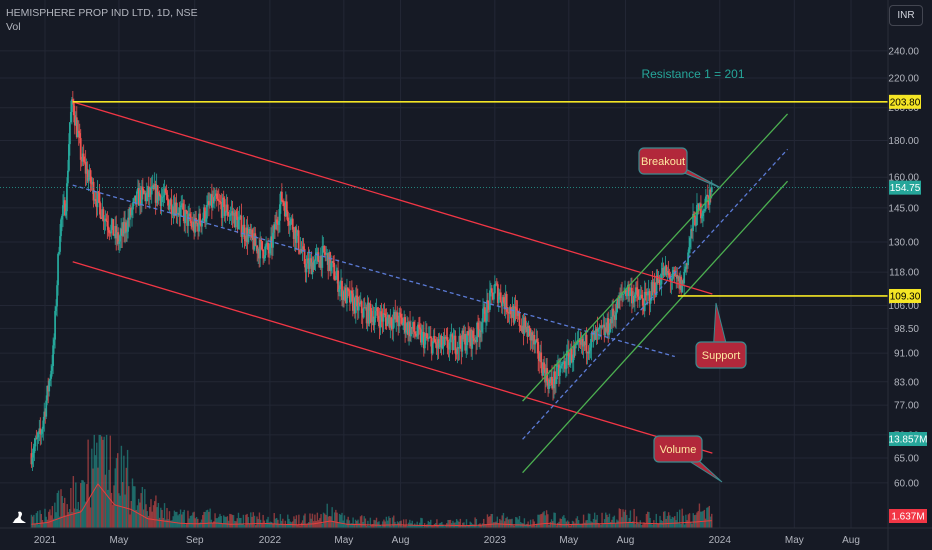 The image size is (932, 550). I want to click on volume-marker-box, so click(908, 439).